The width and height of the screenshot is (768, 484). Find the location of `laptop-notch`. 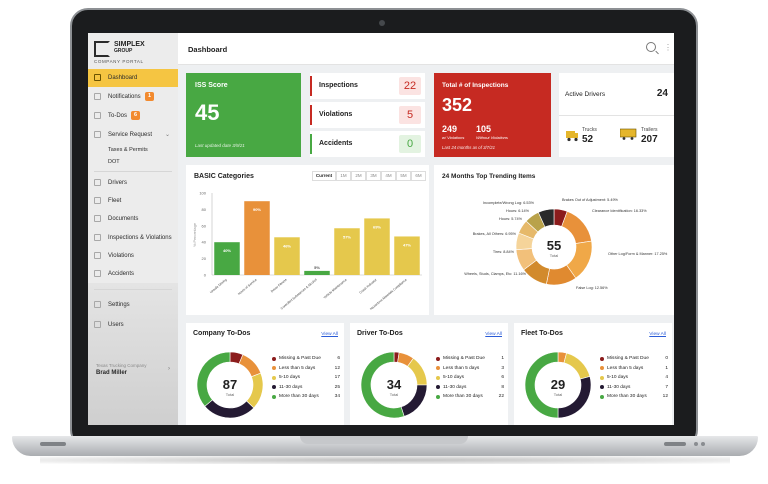

laptop-notch is located at coordinates (384, 440).